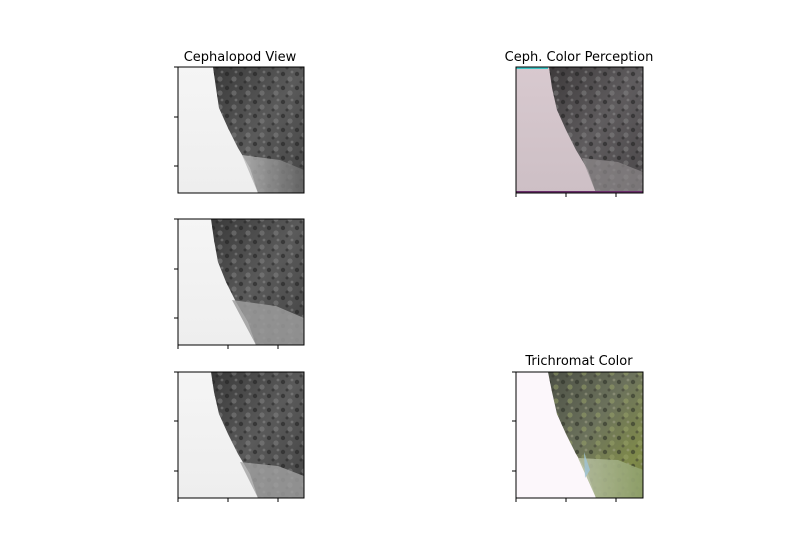 Image resolution: width=800 pixels, height=560 pixels. Describe the element at coordinates (240, 57) in the screenshot. I see `panel-title-cephalopod-view: Cephalopod View` at that location.